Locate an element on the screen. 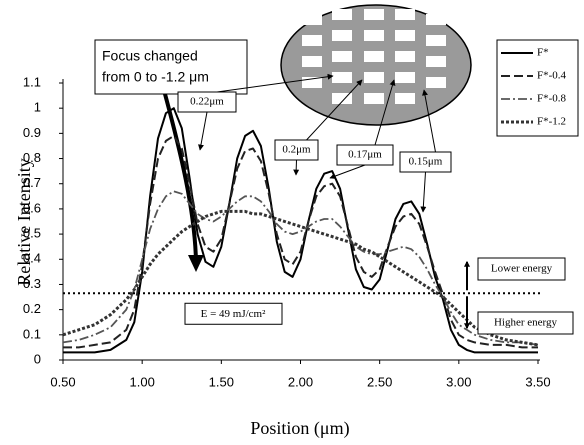 The image size is (584, 445). y-tick-label: 0.2 is located at coordinates (32, 308).